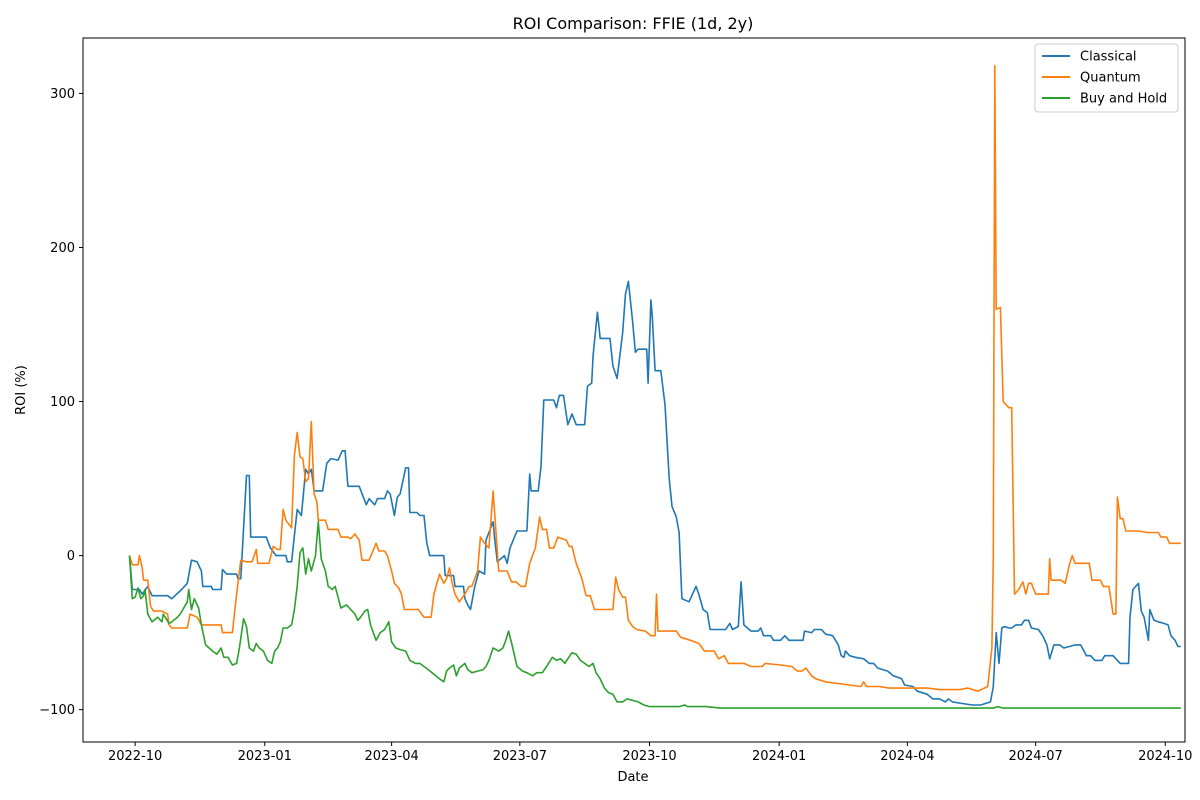 The image size is (1200, 800). Describe the element at coordinates (62, 248) in the screenshot. I see `y-tick-label: 200` at that location.